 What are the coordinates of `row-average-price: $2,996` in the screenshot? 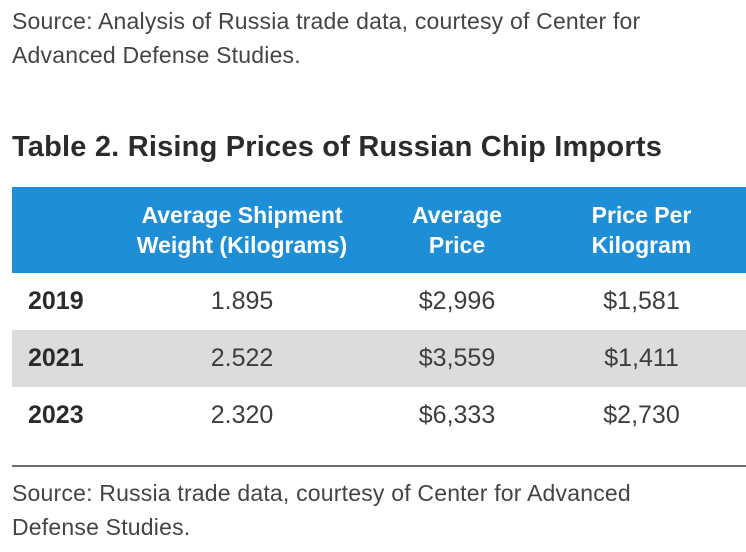 It's located at (457, 301).